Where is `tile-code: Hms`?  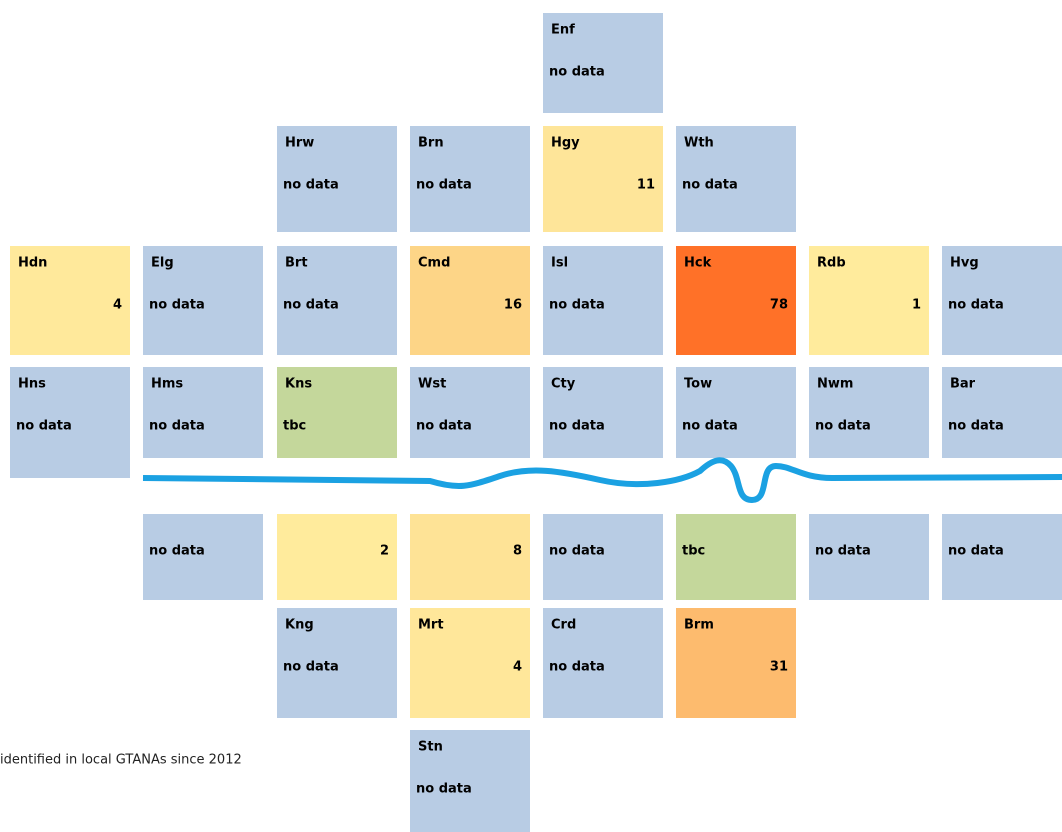 tile-code: Hms is located at coordinates (167, 384).